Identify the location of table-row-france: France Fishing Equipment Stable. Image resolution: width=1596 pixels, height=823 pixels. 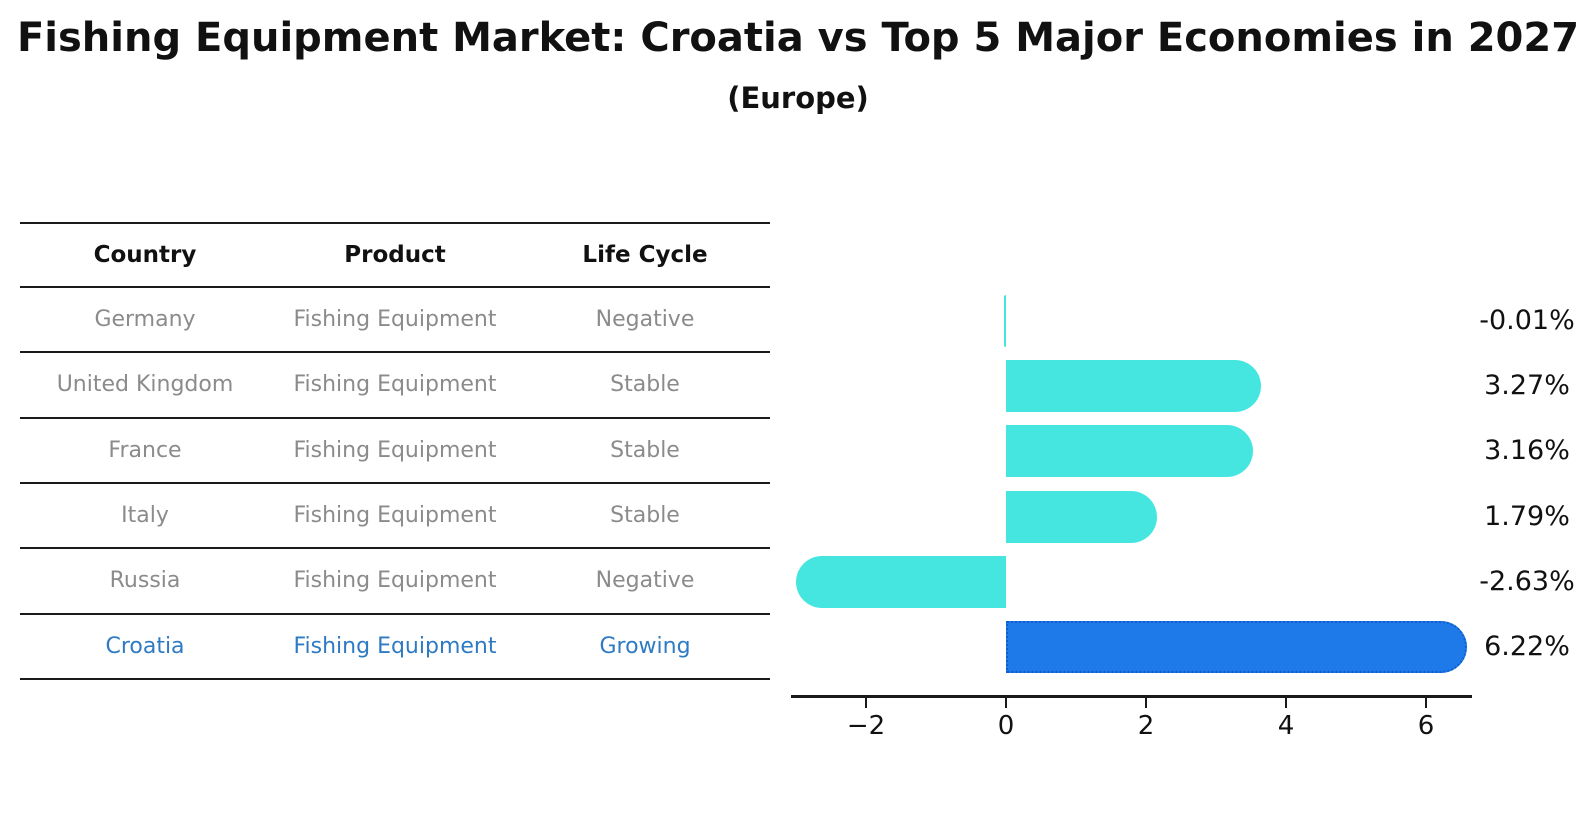
(395, 451).